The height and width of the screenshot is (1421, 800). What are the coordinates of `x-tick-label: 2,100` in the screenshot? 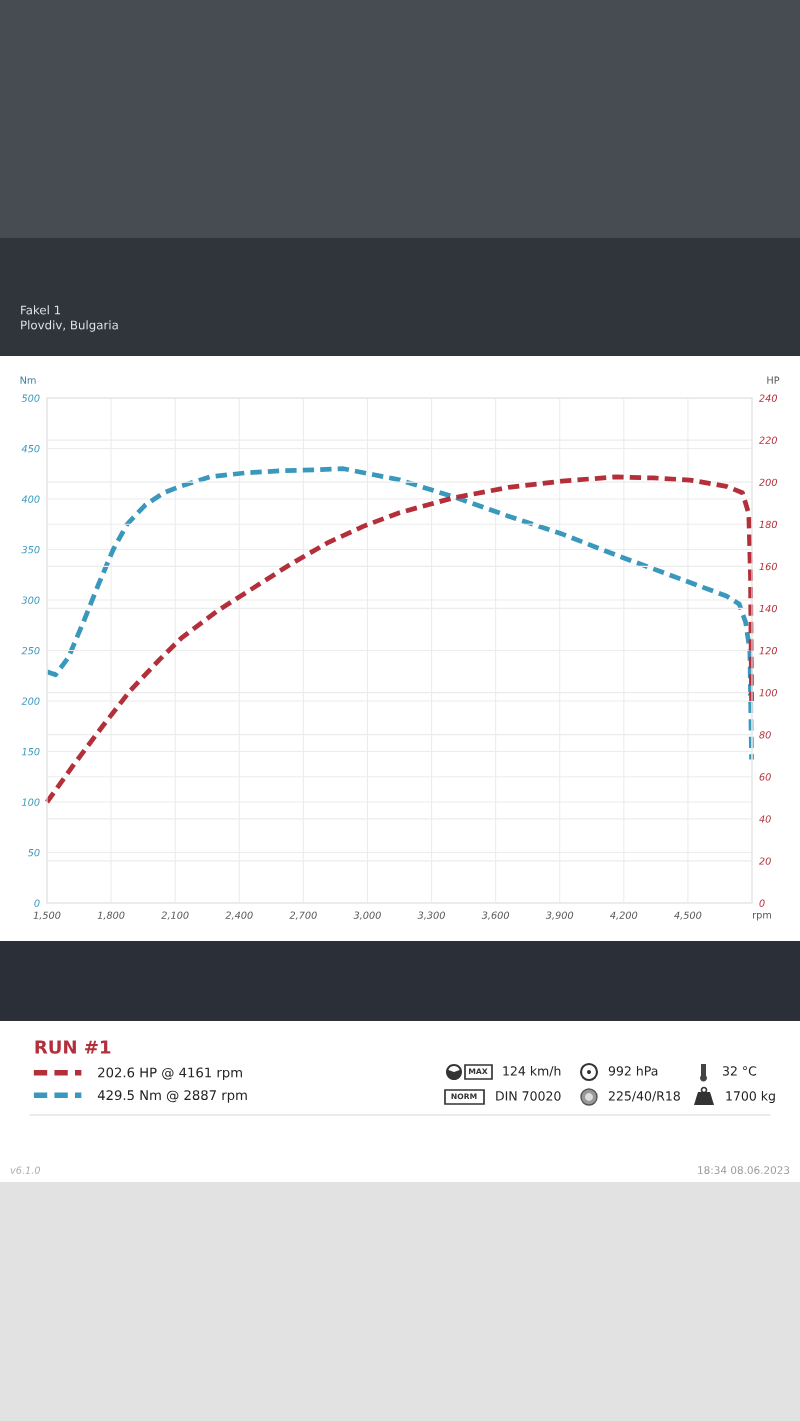 It's located at (175, 915).